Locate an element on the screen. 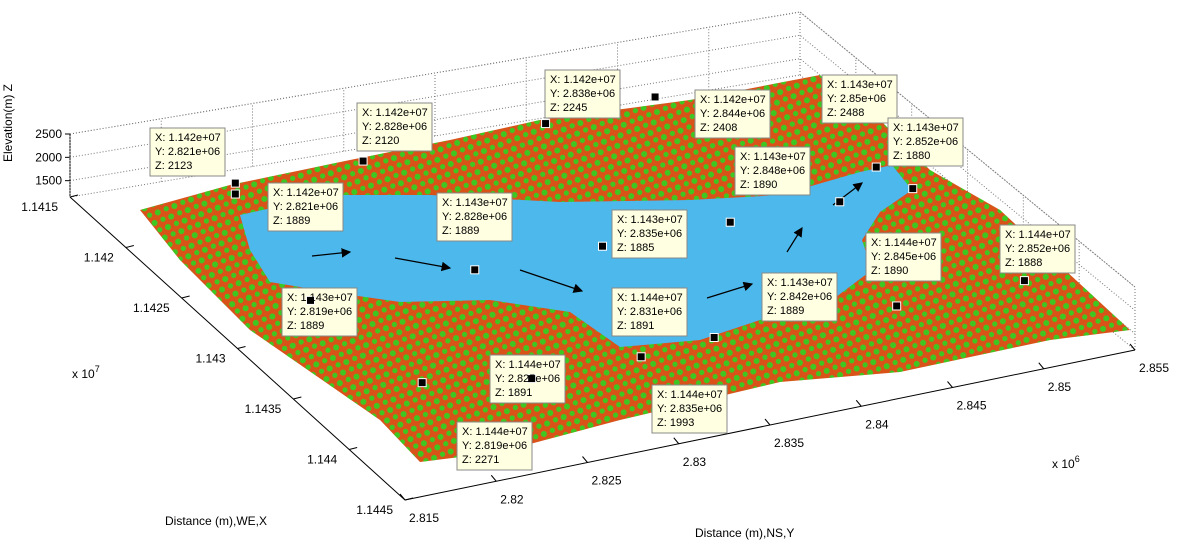  datatip-value: 2408 is located at coordinates (725, 128).